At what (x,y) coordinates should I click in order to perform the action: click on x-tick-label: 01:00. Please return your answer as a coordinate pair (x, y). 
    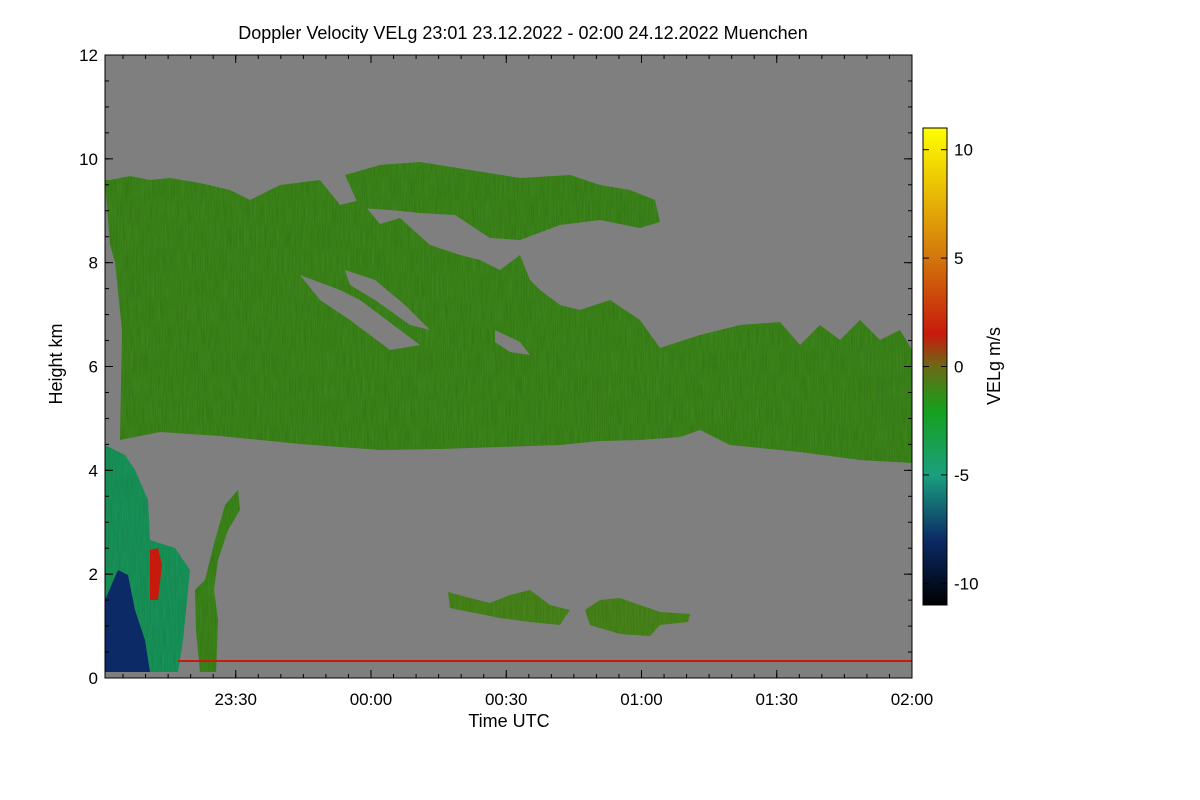
    Looking at the image, I should click on (641, 699).